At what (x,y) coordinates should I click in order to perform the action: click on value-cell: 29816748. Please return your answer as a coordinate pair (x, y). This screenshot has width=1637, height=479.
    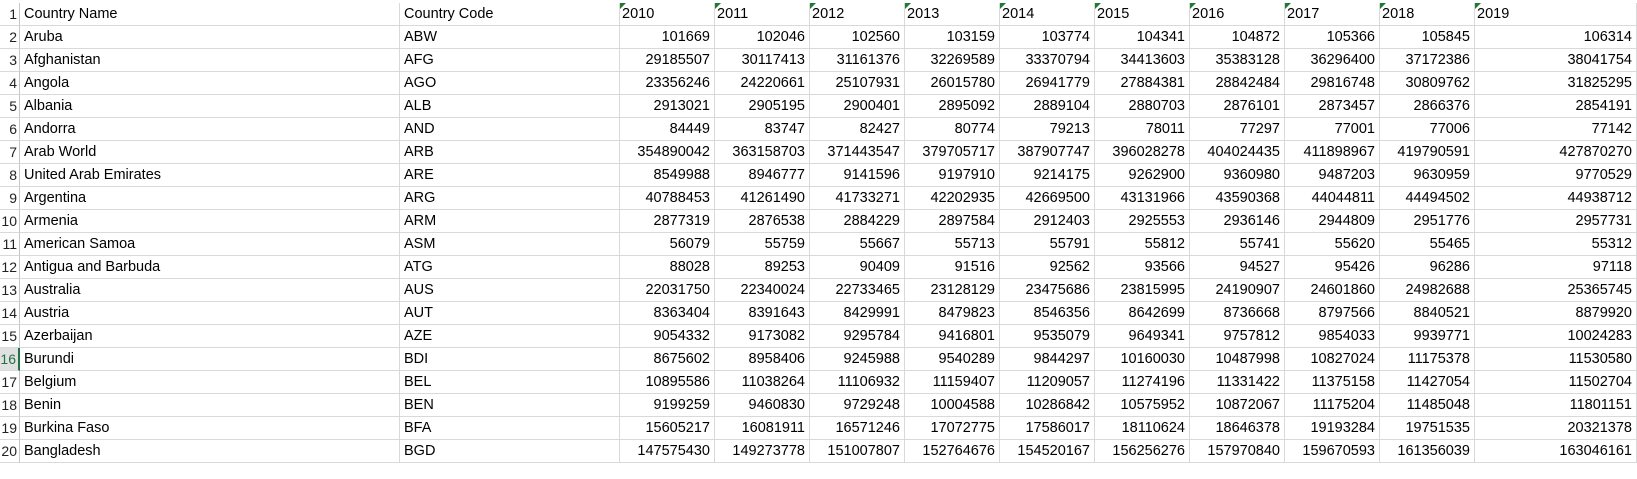
    Looking at the image, I should click on (1332, 83).